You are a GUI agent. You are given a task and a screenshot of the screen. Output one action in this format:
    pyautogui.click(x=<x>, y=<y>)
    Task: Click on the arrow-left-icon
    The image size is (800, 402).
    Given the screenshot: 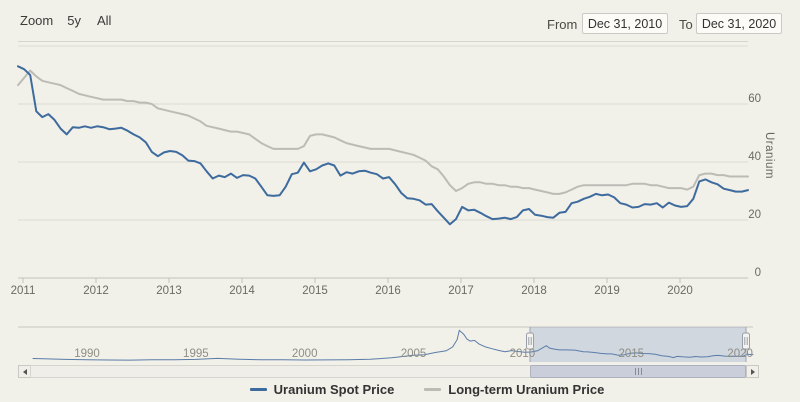 What is the action you would take?
    pyautogui.click(x=24, y=371)
    